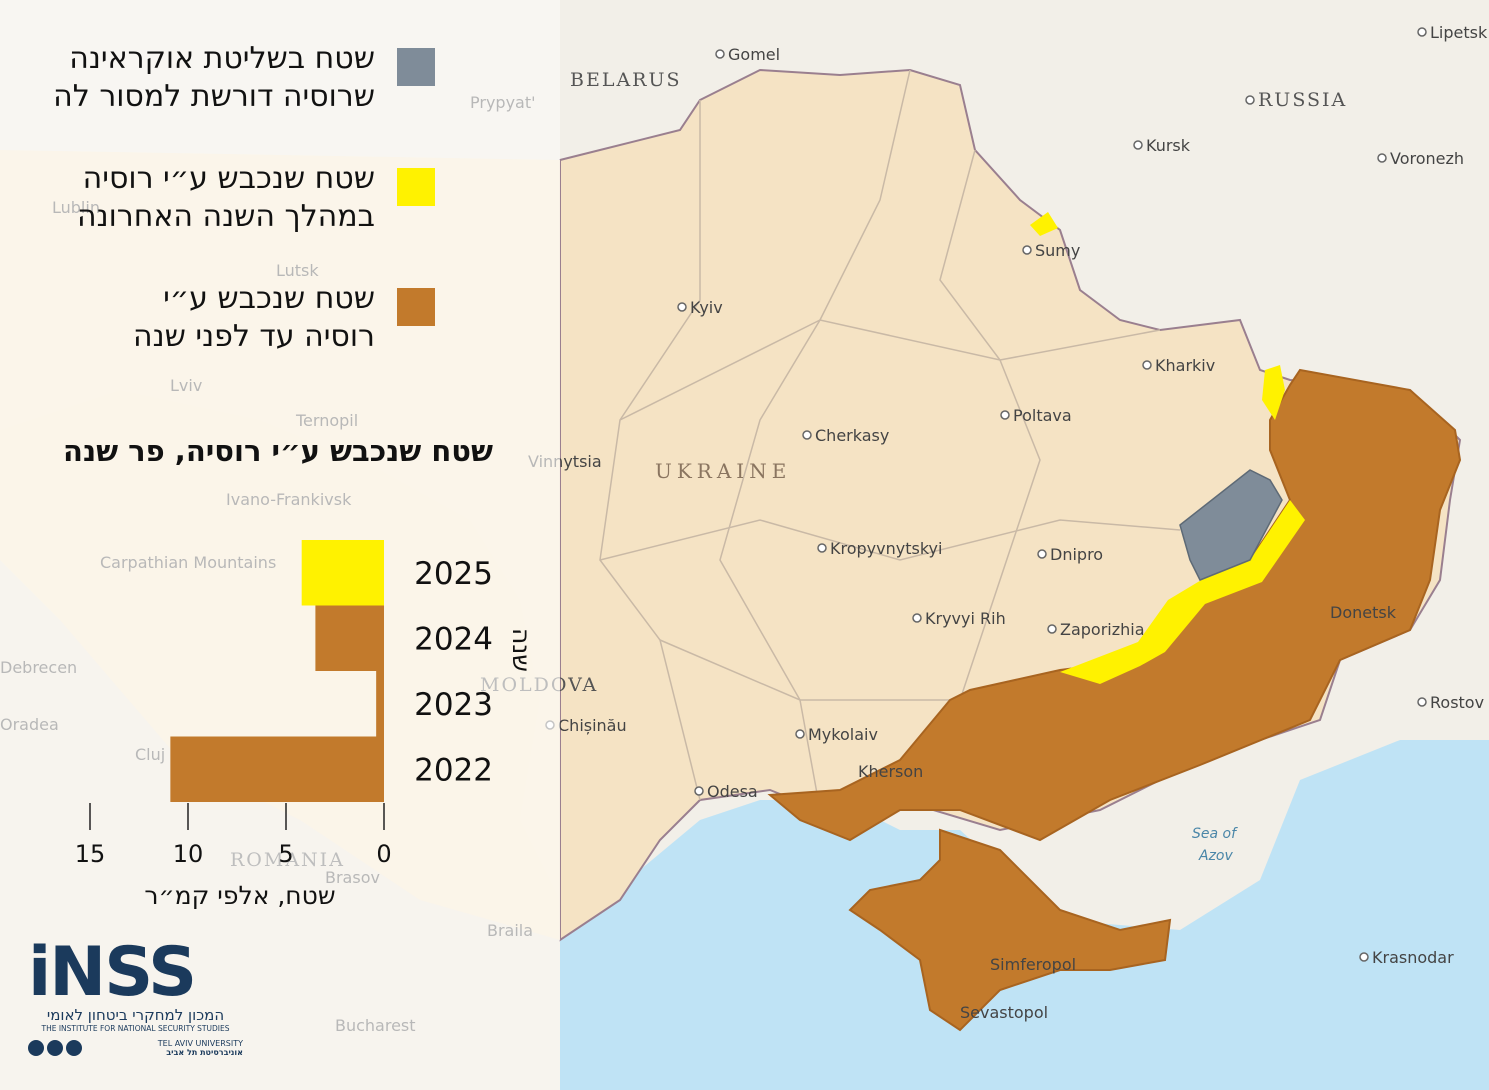  Describe the element at coordinates (1185, 365) in the screenshot. I see `place-label: Kharkiv` at that location.